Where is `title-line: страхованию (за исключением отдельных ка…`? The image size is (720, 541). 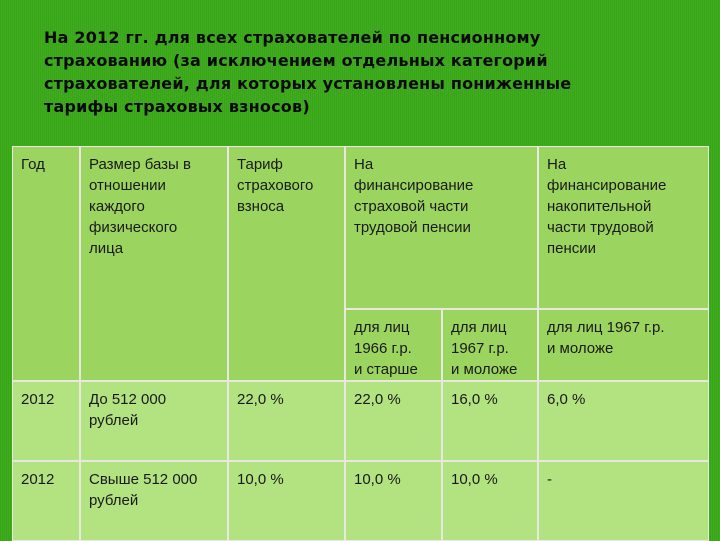
title-line: страхованию (за исключением отдельных ка… is located at coordinates (296, 60).